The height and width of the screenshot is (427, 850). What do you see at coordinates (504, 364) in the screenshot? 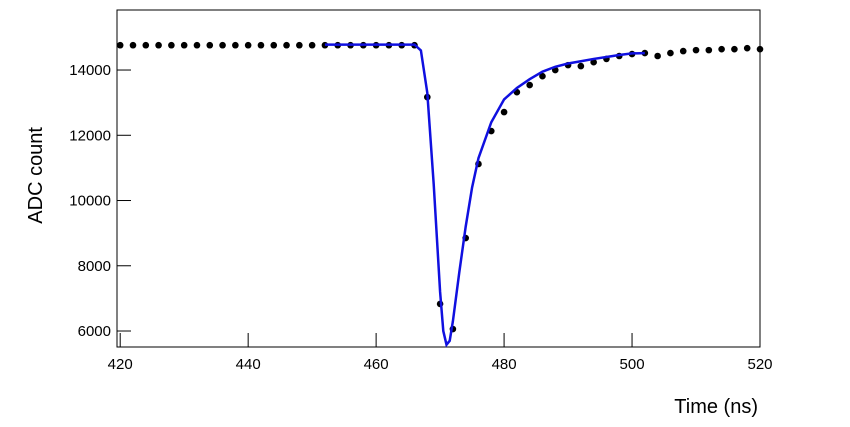
I see `x-tick-label: 480` at bounding box center [504, 364].